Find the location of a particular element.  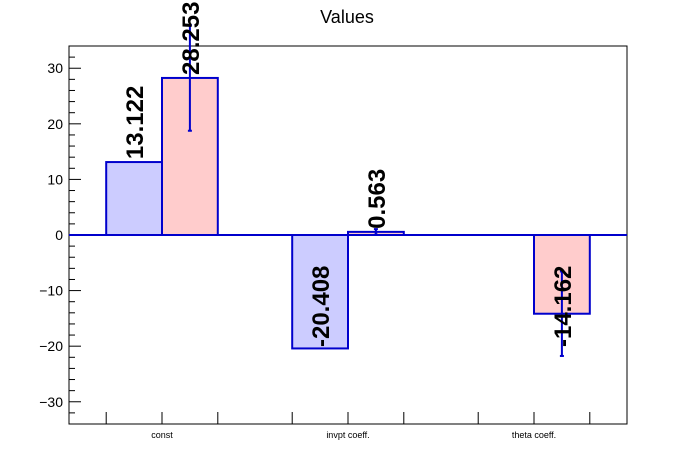

x-tick-label: const is located at coordinates (162, 435).